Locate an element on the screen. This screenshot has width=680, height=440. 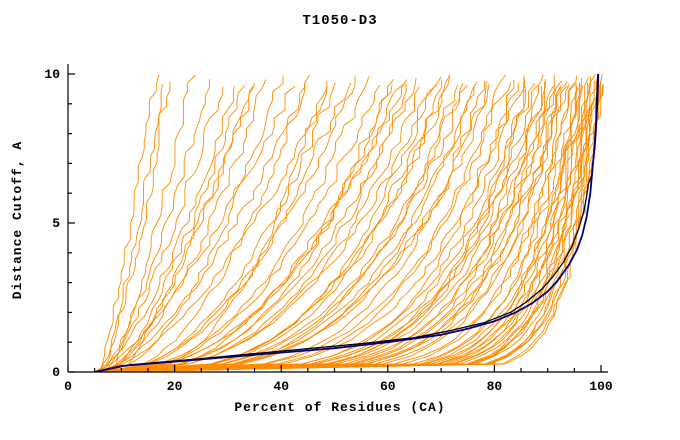
x-tick-label: 40 is located at coordinates (281, 386).